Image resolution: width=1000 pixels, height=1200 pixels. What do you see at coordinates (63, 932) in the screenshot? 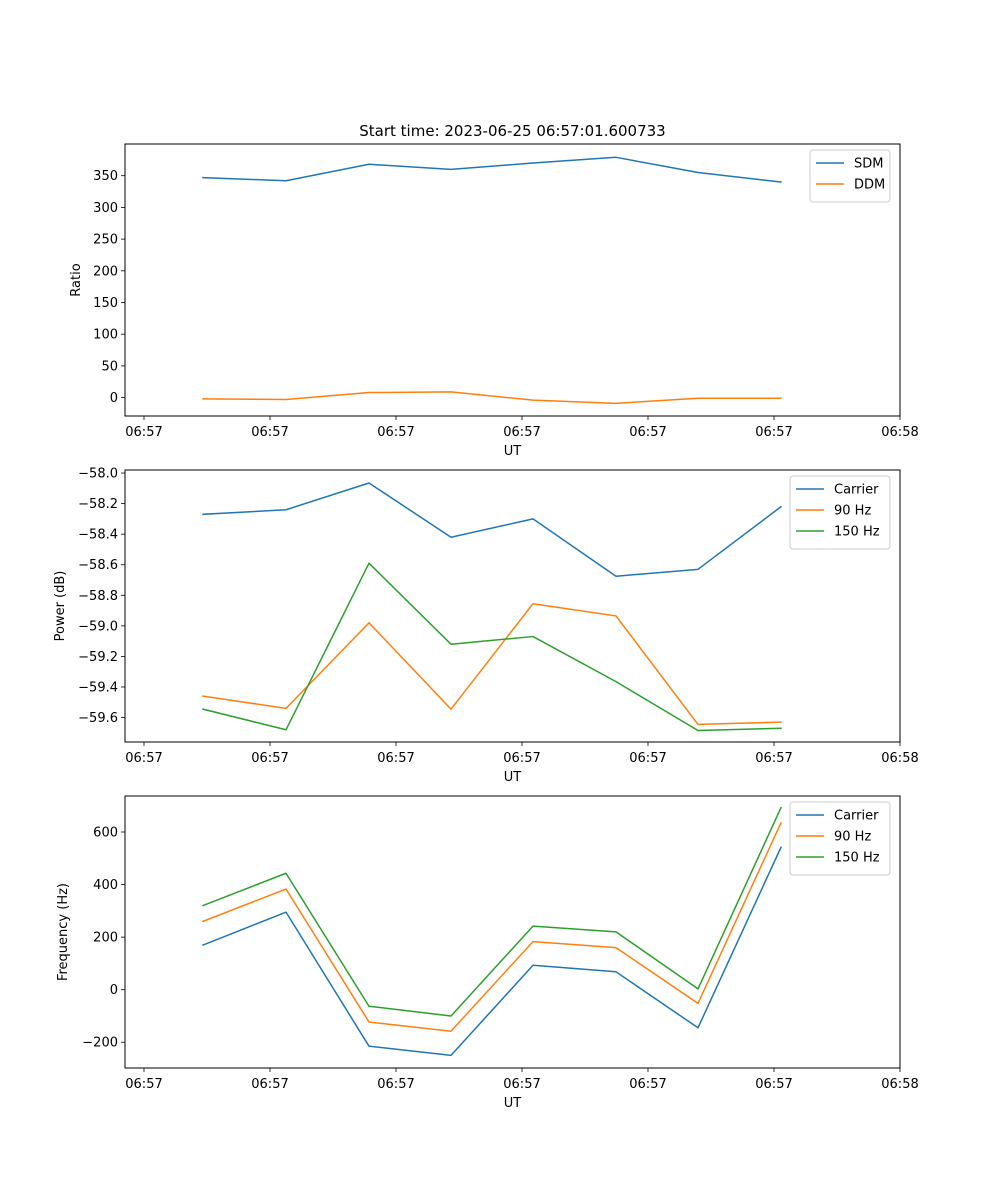
I see `y-axis-label: Frequency (Hz)` at bounding box center [63, 932].